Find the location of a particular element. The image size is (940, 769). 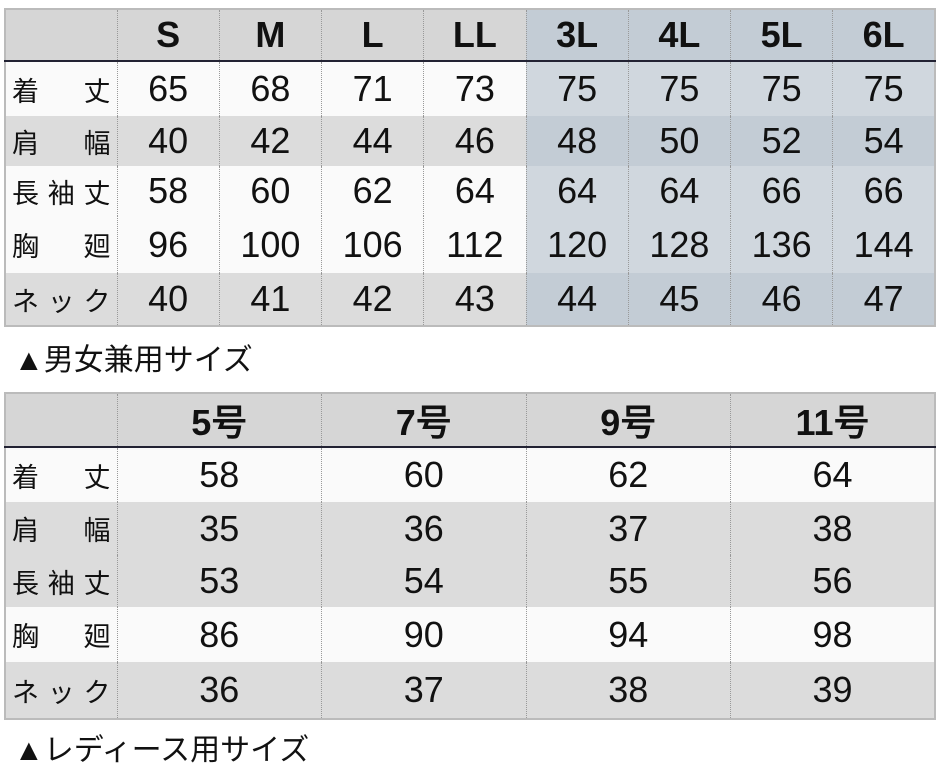

value-cell: 43 is located at coordinates (474, 299).